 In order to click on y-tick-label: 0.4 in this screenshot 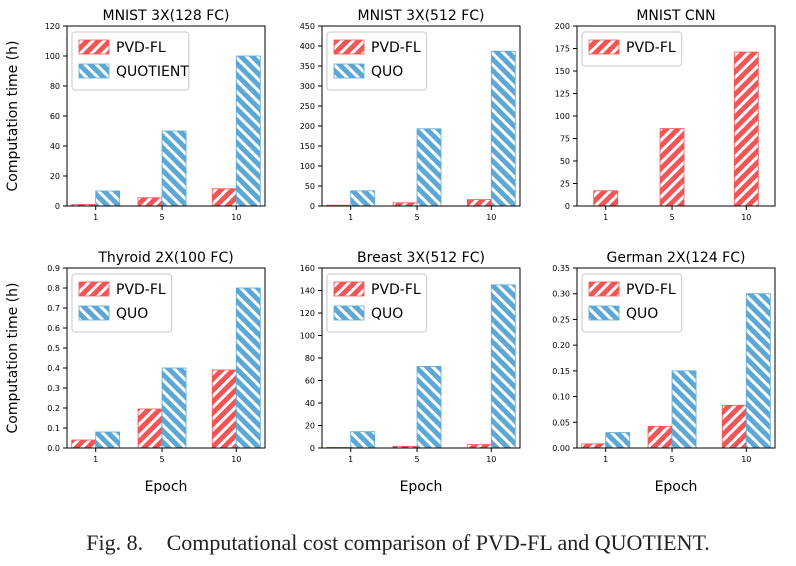, I will do `click(53, 368)`.